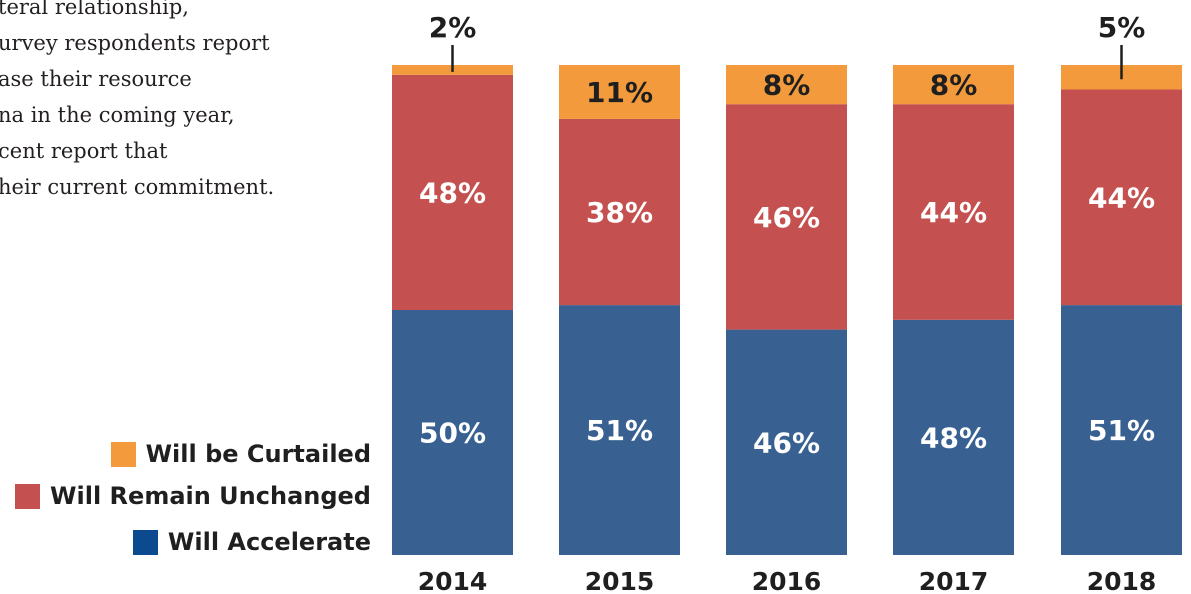  What do you see at coordinates (145, 542) in the screenshot?
I see `legend-swatch-accelerate` at bounding box center [145, 542].